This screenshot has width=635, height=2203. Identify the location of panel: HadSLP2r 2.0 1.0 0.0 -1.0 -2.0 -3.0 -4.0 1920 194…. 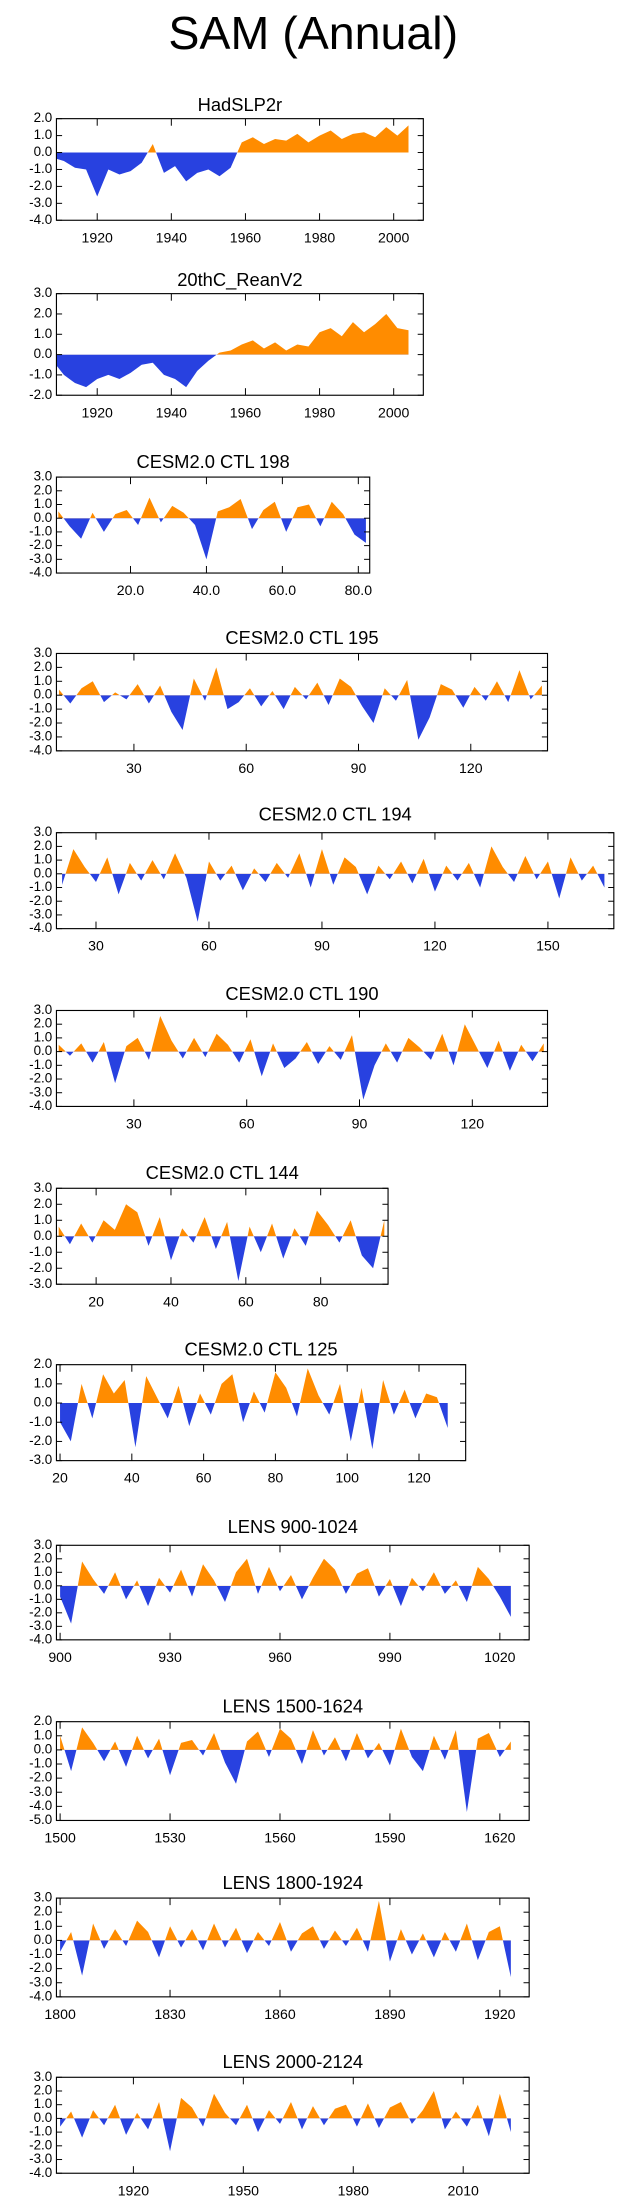
(226, 169).